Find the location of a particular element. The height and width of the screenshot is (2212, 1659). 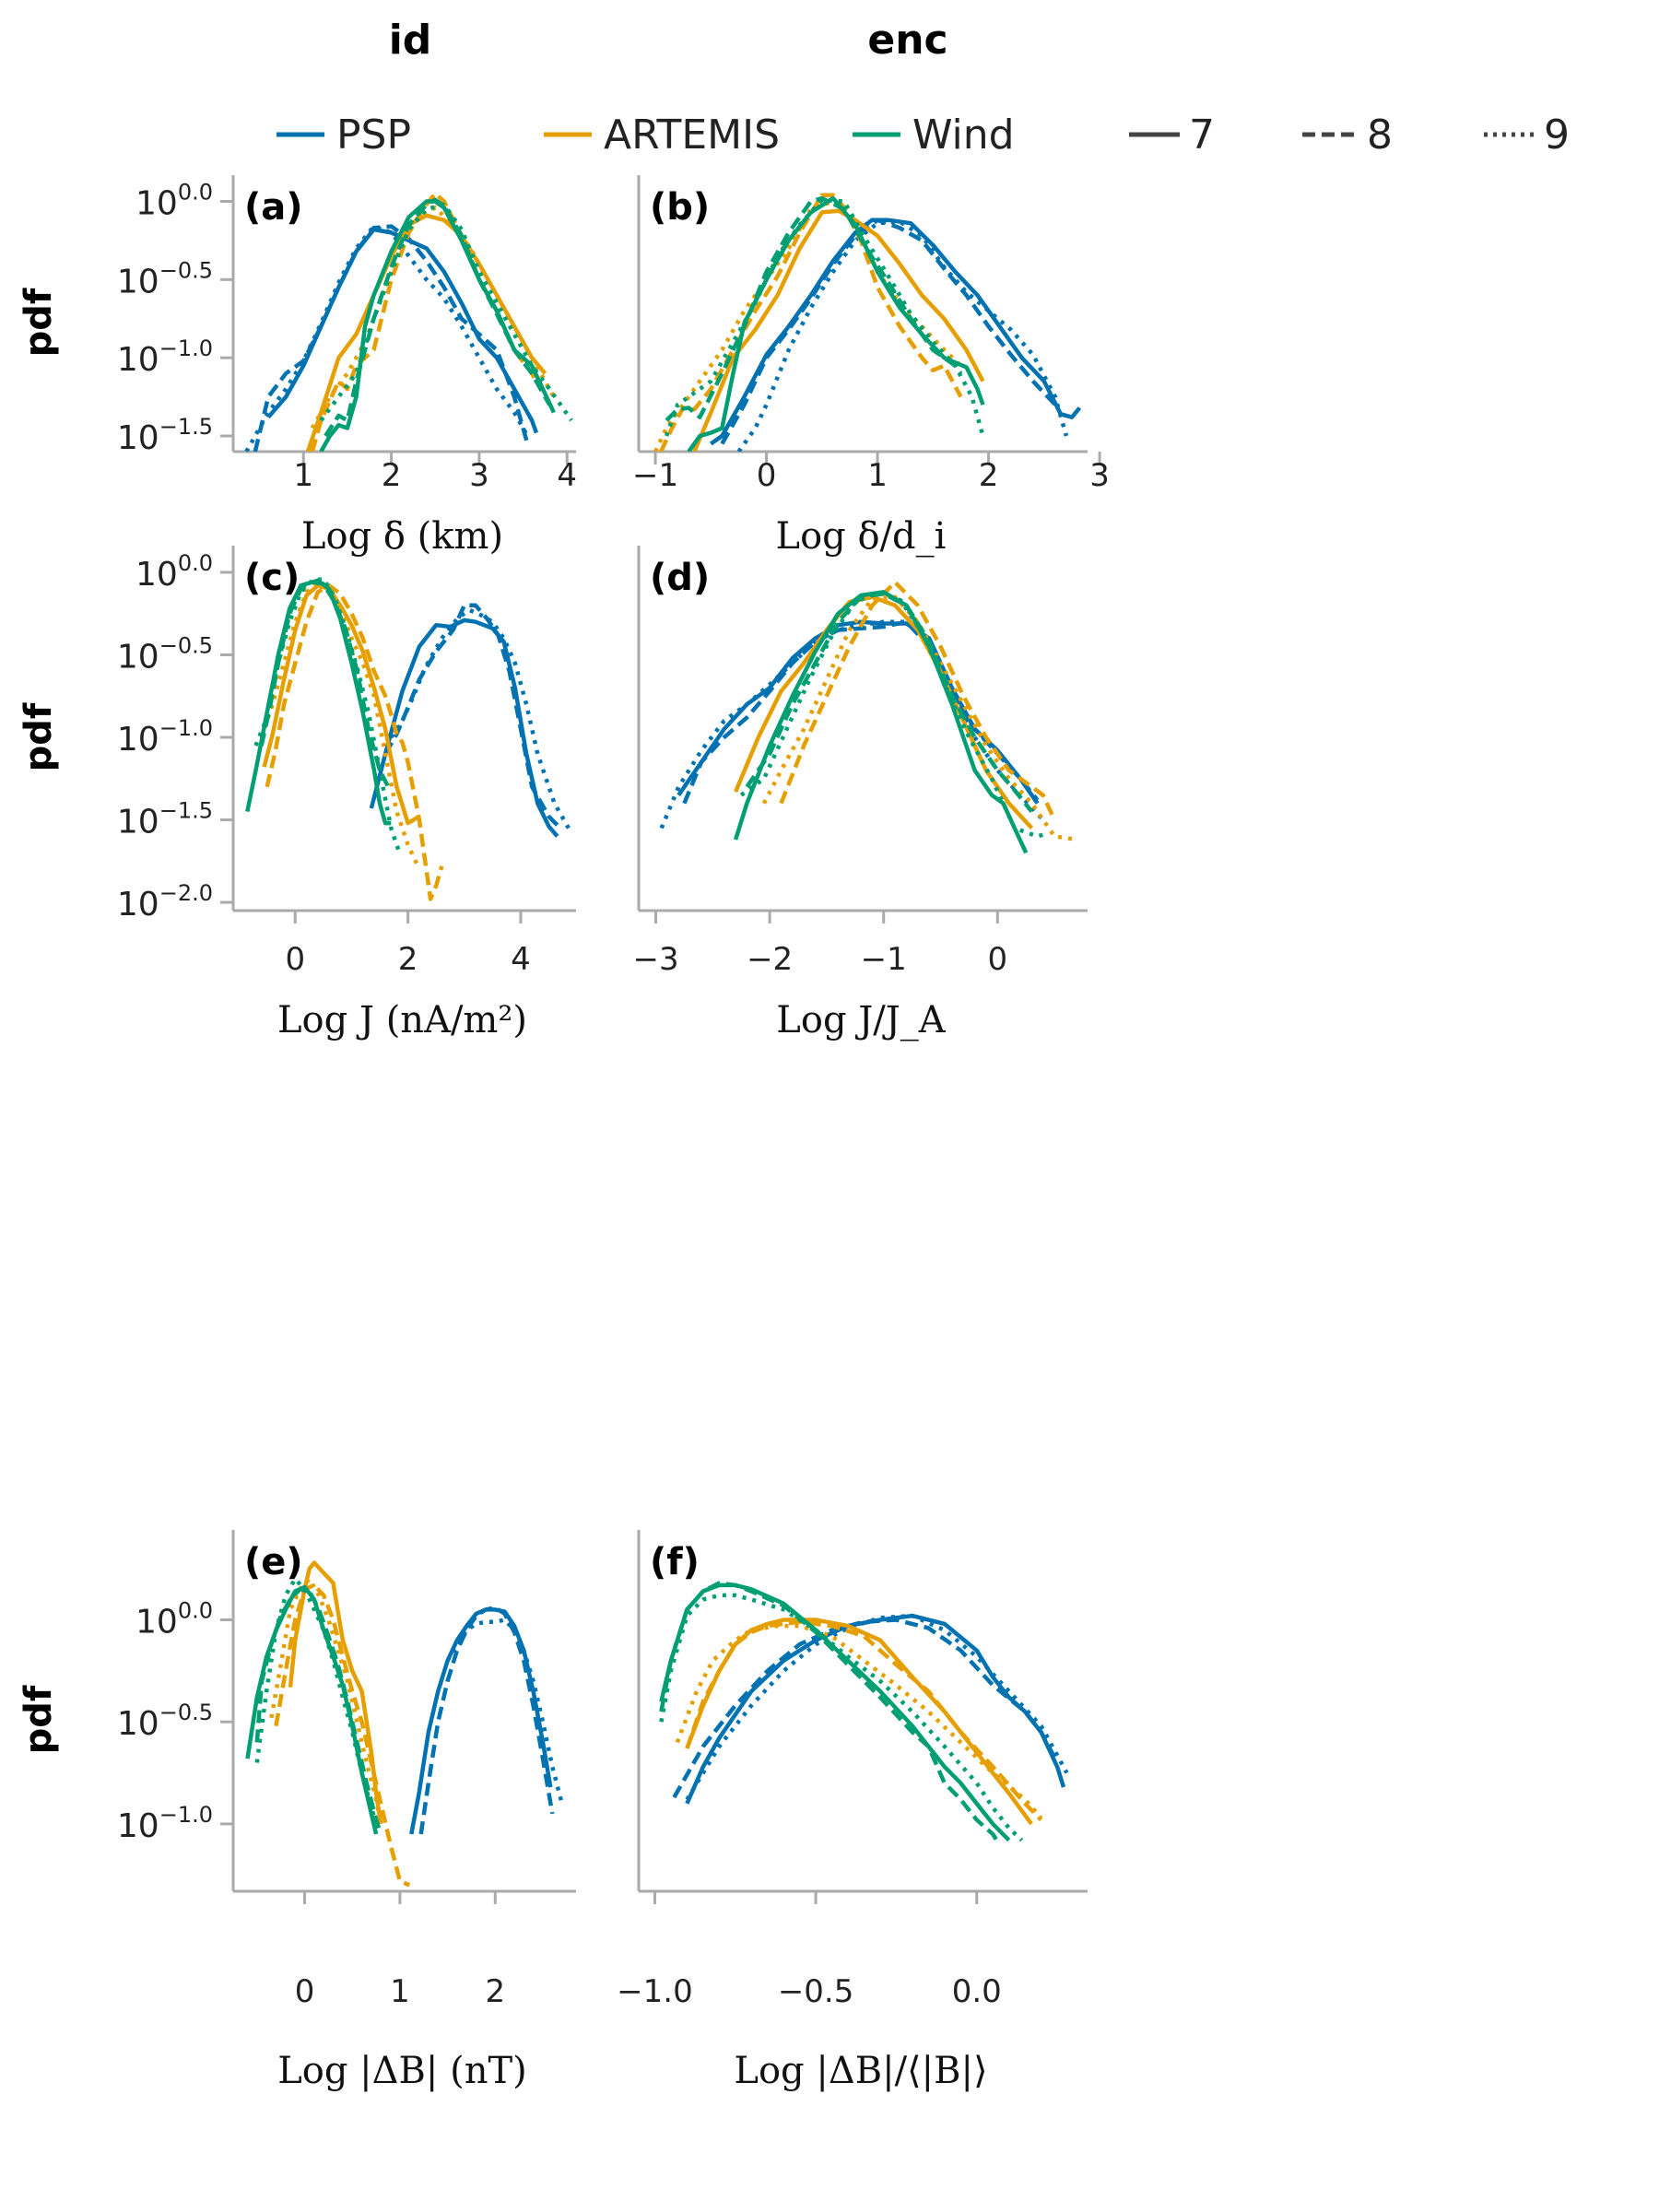

legend-label-7: 7 is located at coordinates (1202, 135).